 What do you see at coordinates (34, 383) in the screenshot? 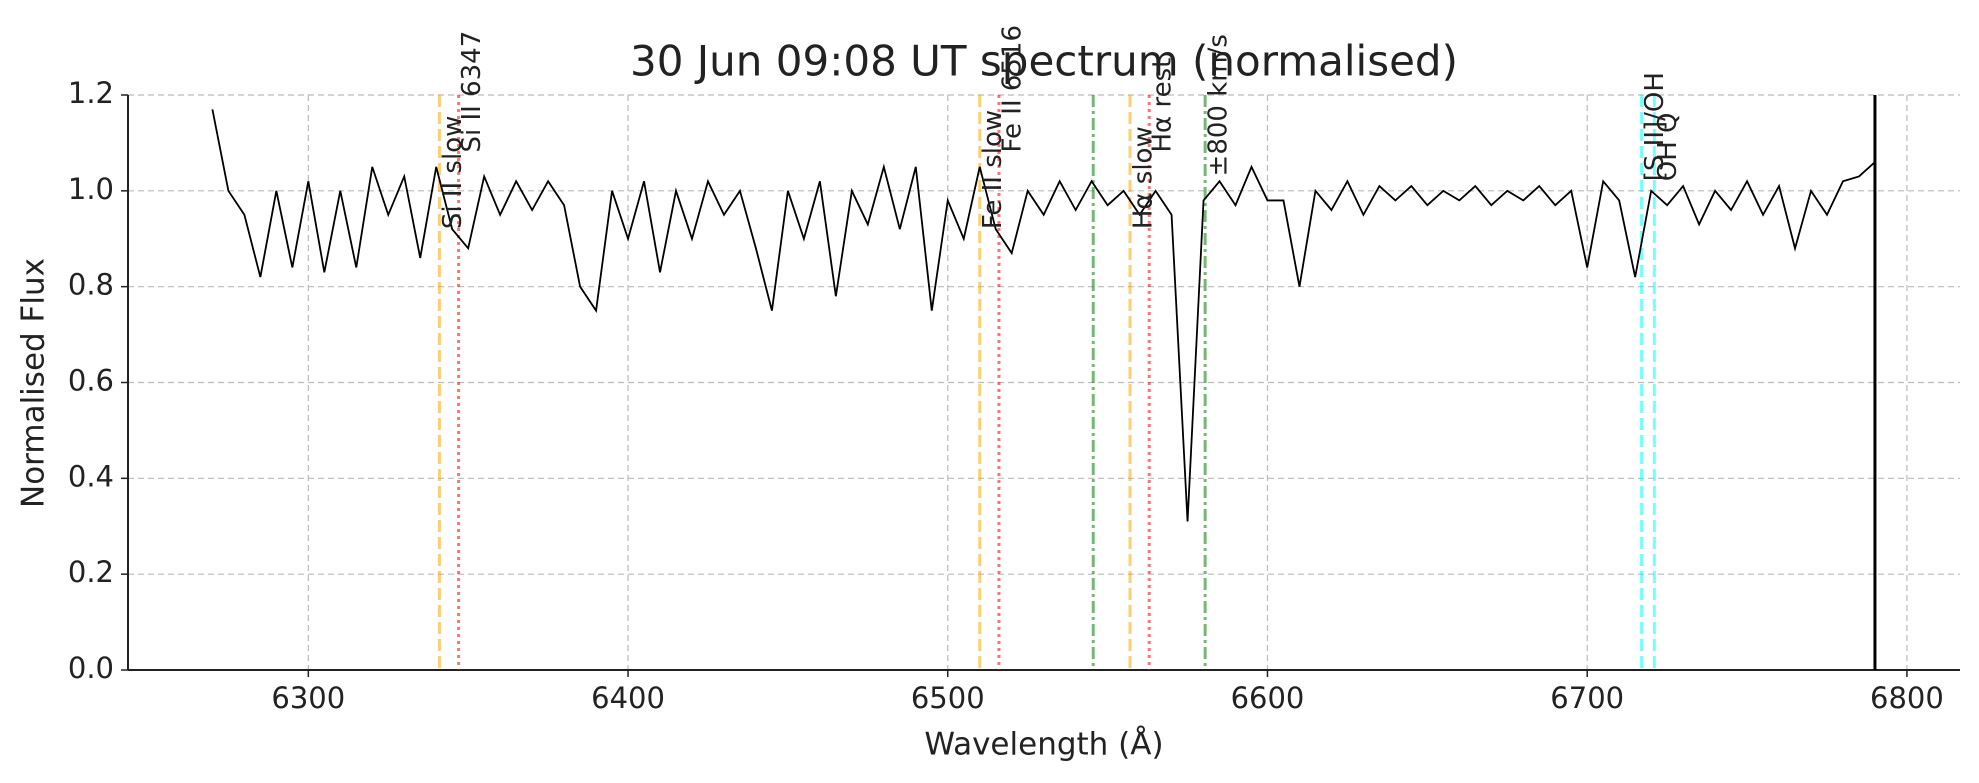
I see `y-axis-label: Normalised Flux` at bounding box center [34, 383].